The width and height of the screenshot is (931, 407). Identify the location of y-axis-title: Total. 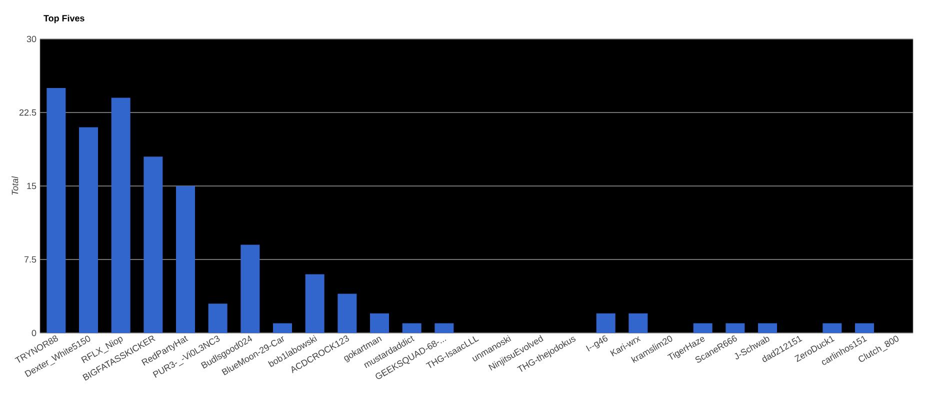
(15, 185).